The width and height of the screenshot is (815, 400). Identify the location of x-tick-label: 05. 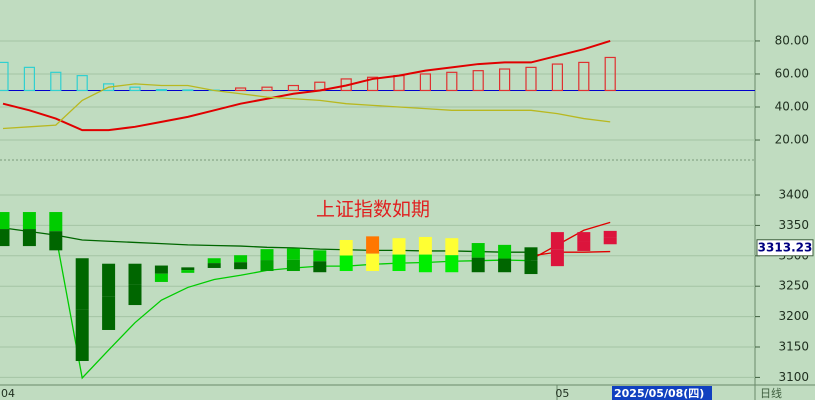
(562, 393).